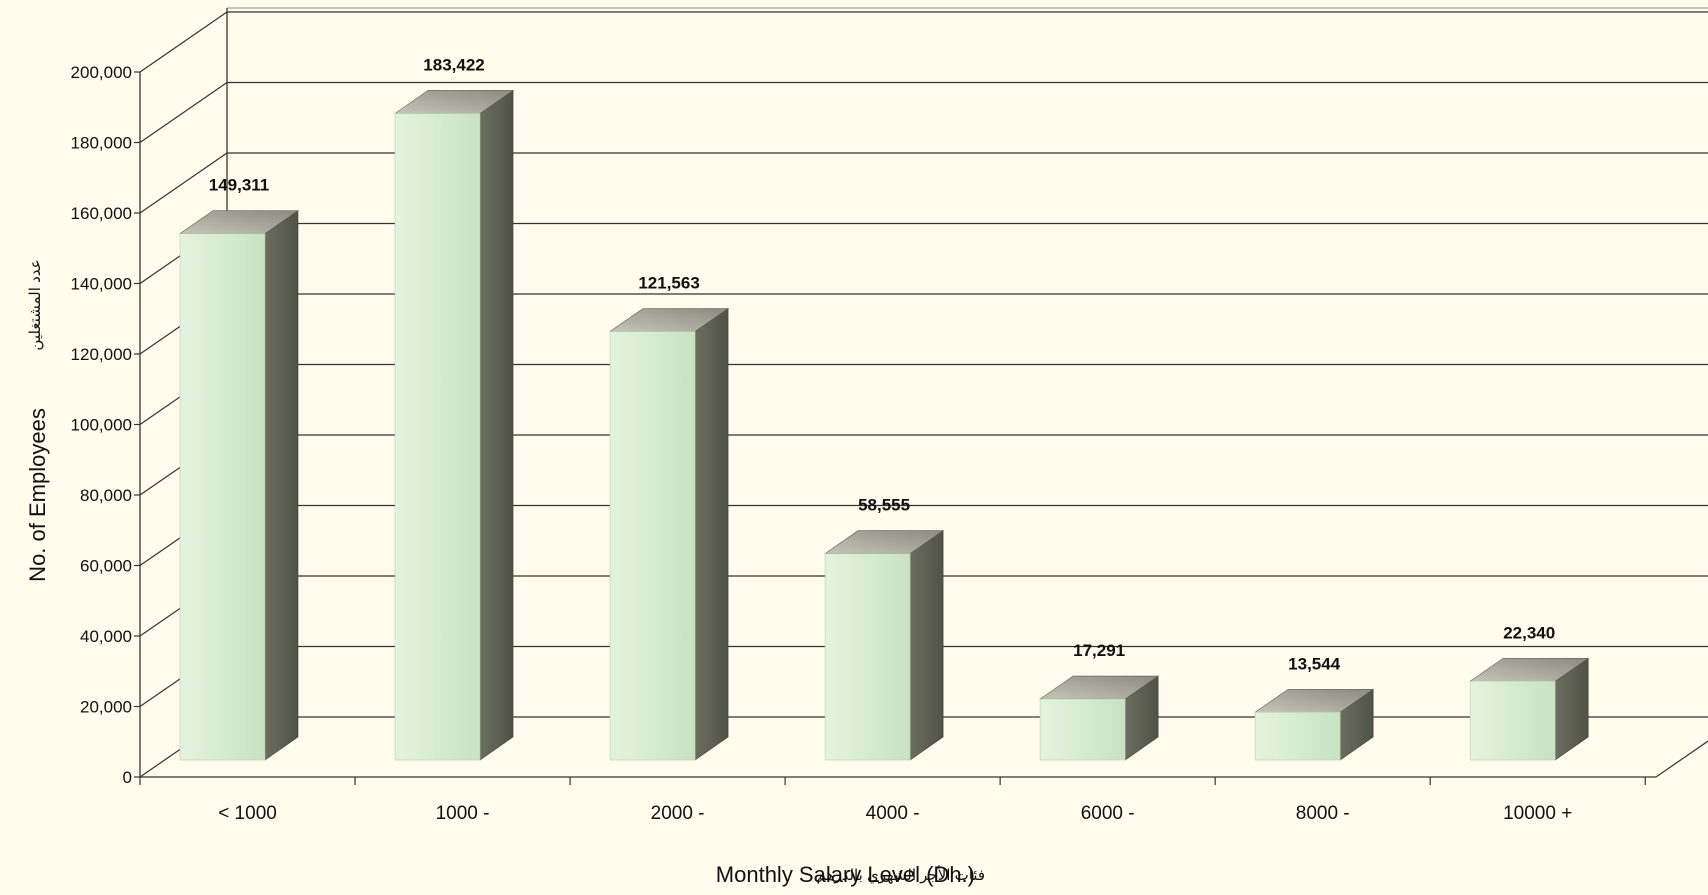  What do you see at coordinates (1681, 759) in the screenshot?
I see `floor-right-edge` at bounding box center [1681, 759].